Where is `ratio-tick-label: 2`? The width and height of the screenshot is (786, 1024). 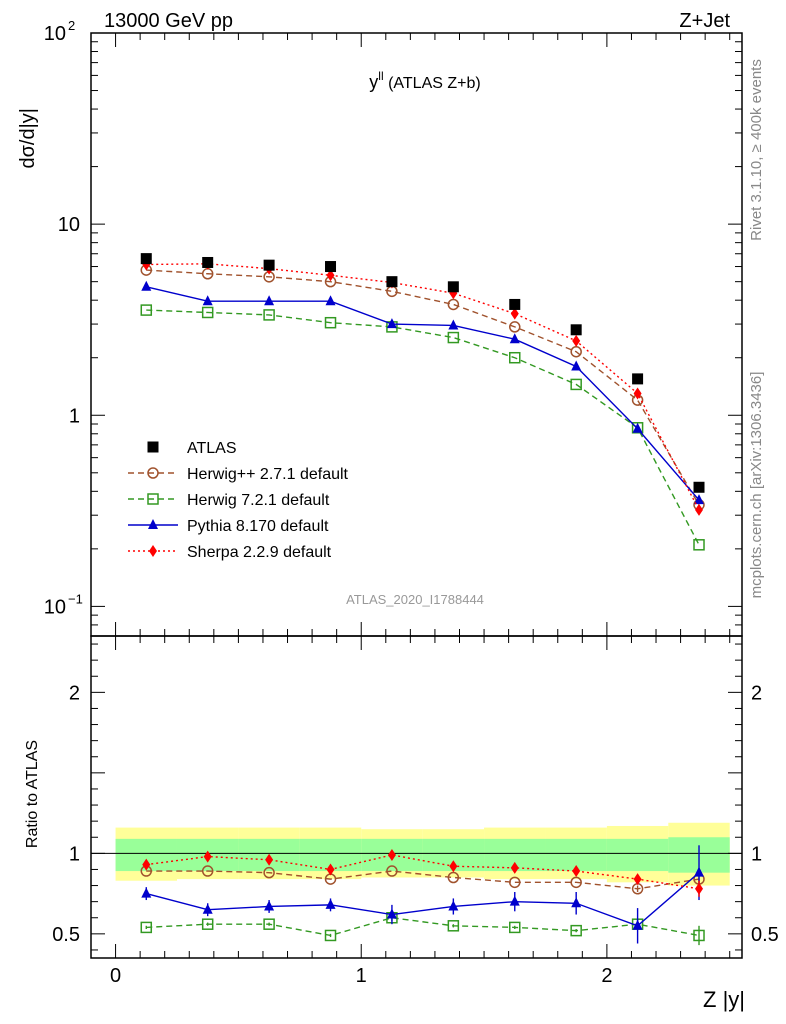 ratio-tick-label: 2 is located at coordinates (74, 693).